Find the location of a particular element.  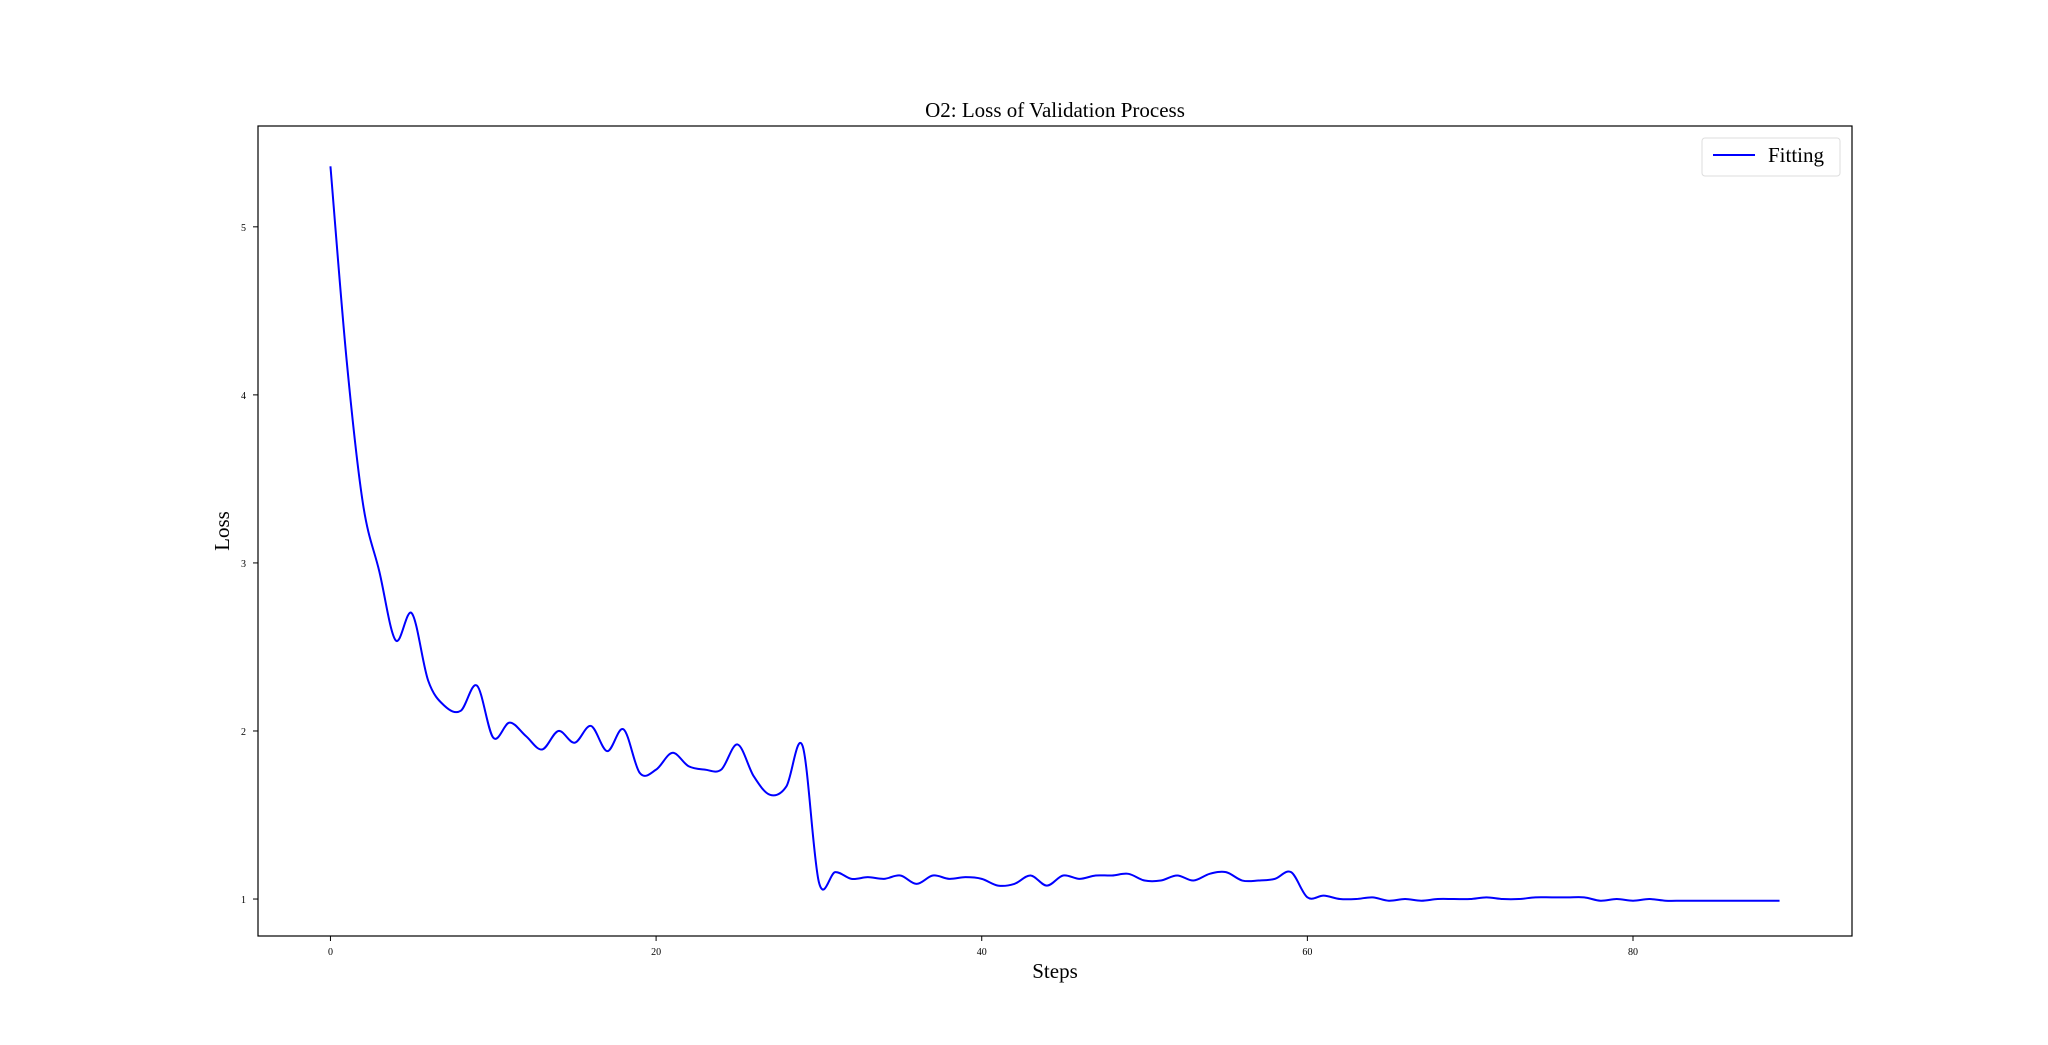

x-axis-ticks: 0 20 40 60 80 is located at coordinates (983, 947).